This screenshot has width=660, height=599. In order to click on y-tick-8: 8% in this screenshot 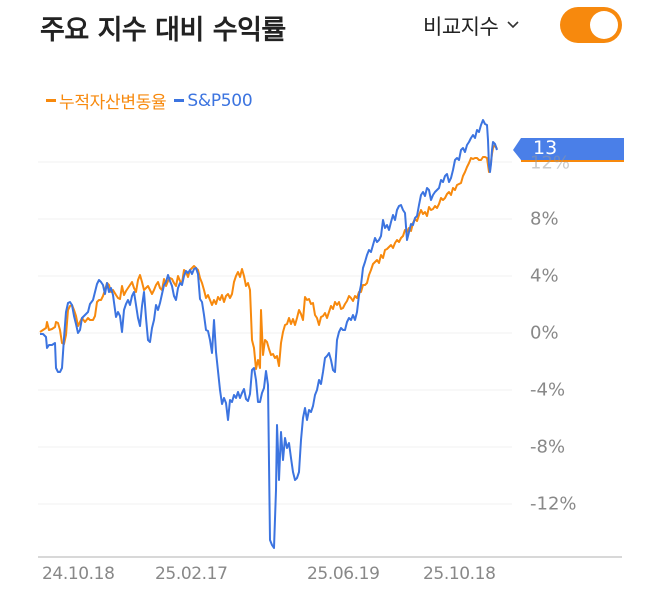, I will do `click(544, 219)`.